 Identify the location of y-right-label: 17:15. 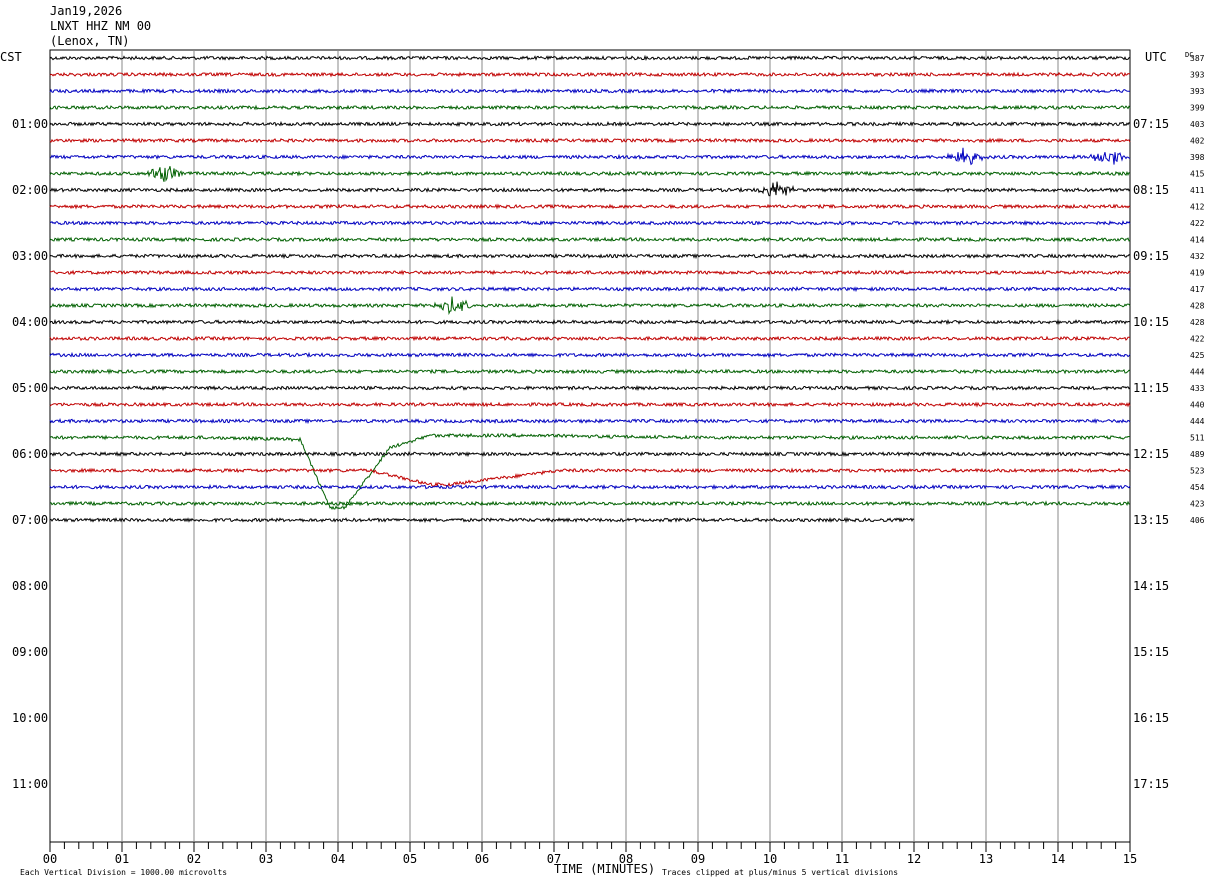
(1151, 784).